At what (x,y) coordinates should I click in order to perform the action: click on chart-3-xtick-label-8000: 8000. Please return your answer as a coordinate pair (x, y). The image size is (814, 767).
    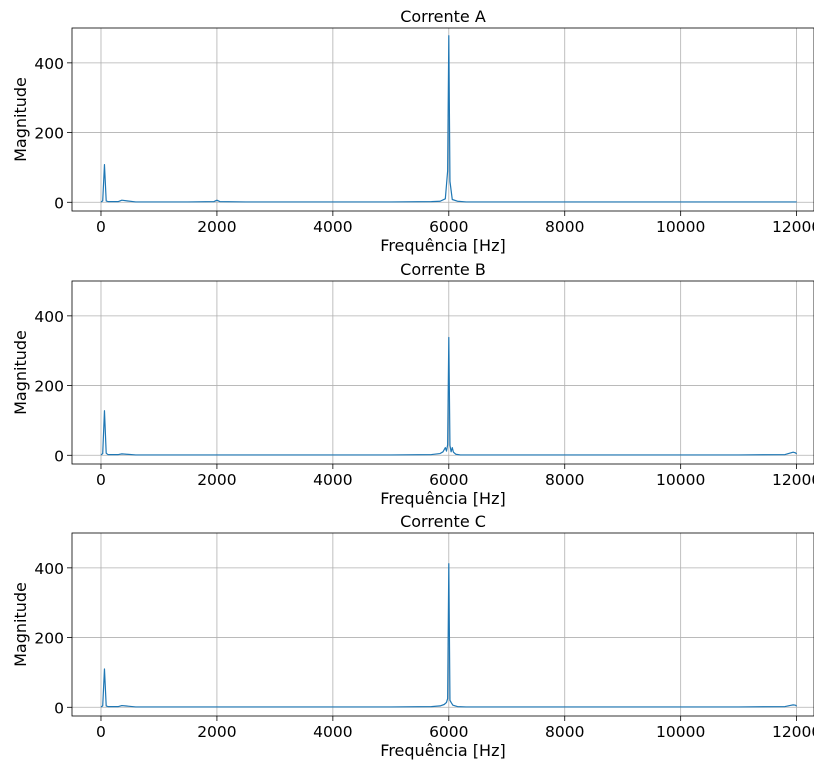
    Looking at the image, I should click on (564, 732).